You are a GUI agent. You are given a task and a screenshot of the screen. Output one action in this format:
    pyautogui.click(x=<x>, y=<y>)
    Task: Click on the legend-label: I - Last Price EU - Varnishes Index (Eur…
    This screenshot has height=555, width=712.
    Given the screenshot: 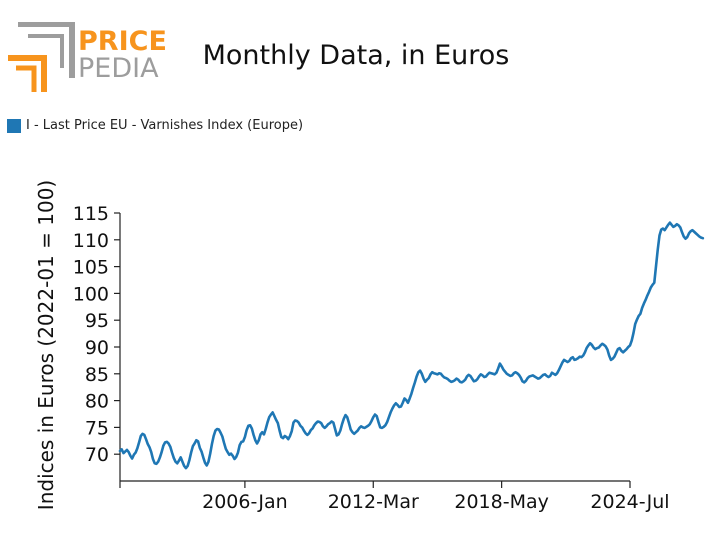 What is the action you would take?
    pyautogui.click(x=165, y=125)
    